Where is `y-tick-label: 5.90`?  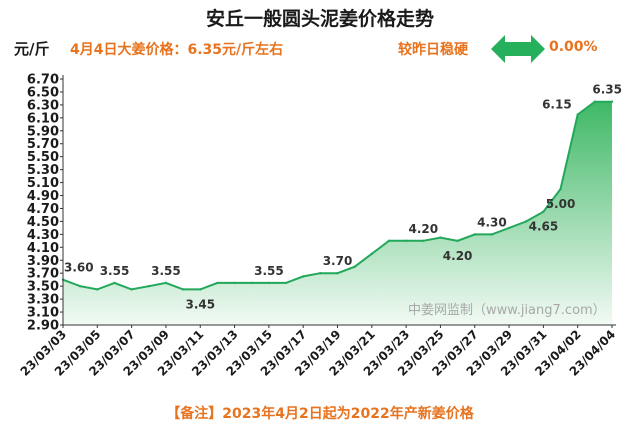 y-tick-label: 5.90 is located at coordinates (43, 131).